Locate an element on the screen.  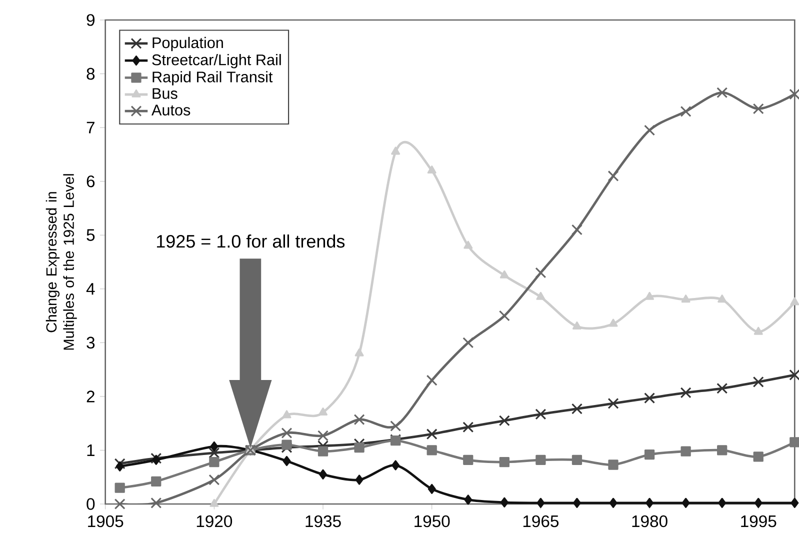
x-tick-label: 1920 is located at coordinates (214, 521).